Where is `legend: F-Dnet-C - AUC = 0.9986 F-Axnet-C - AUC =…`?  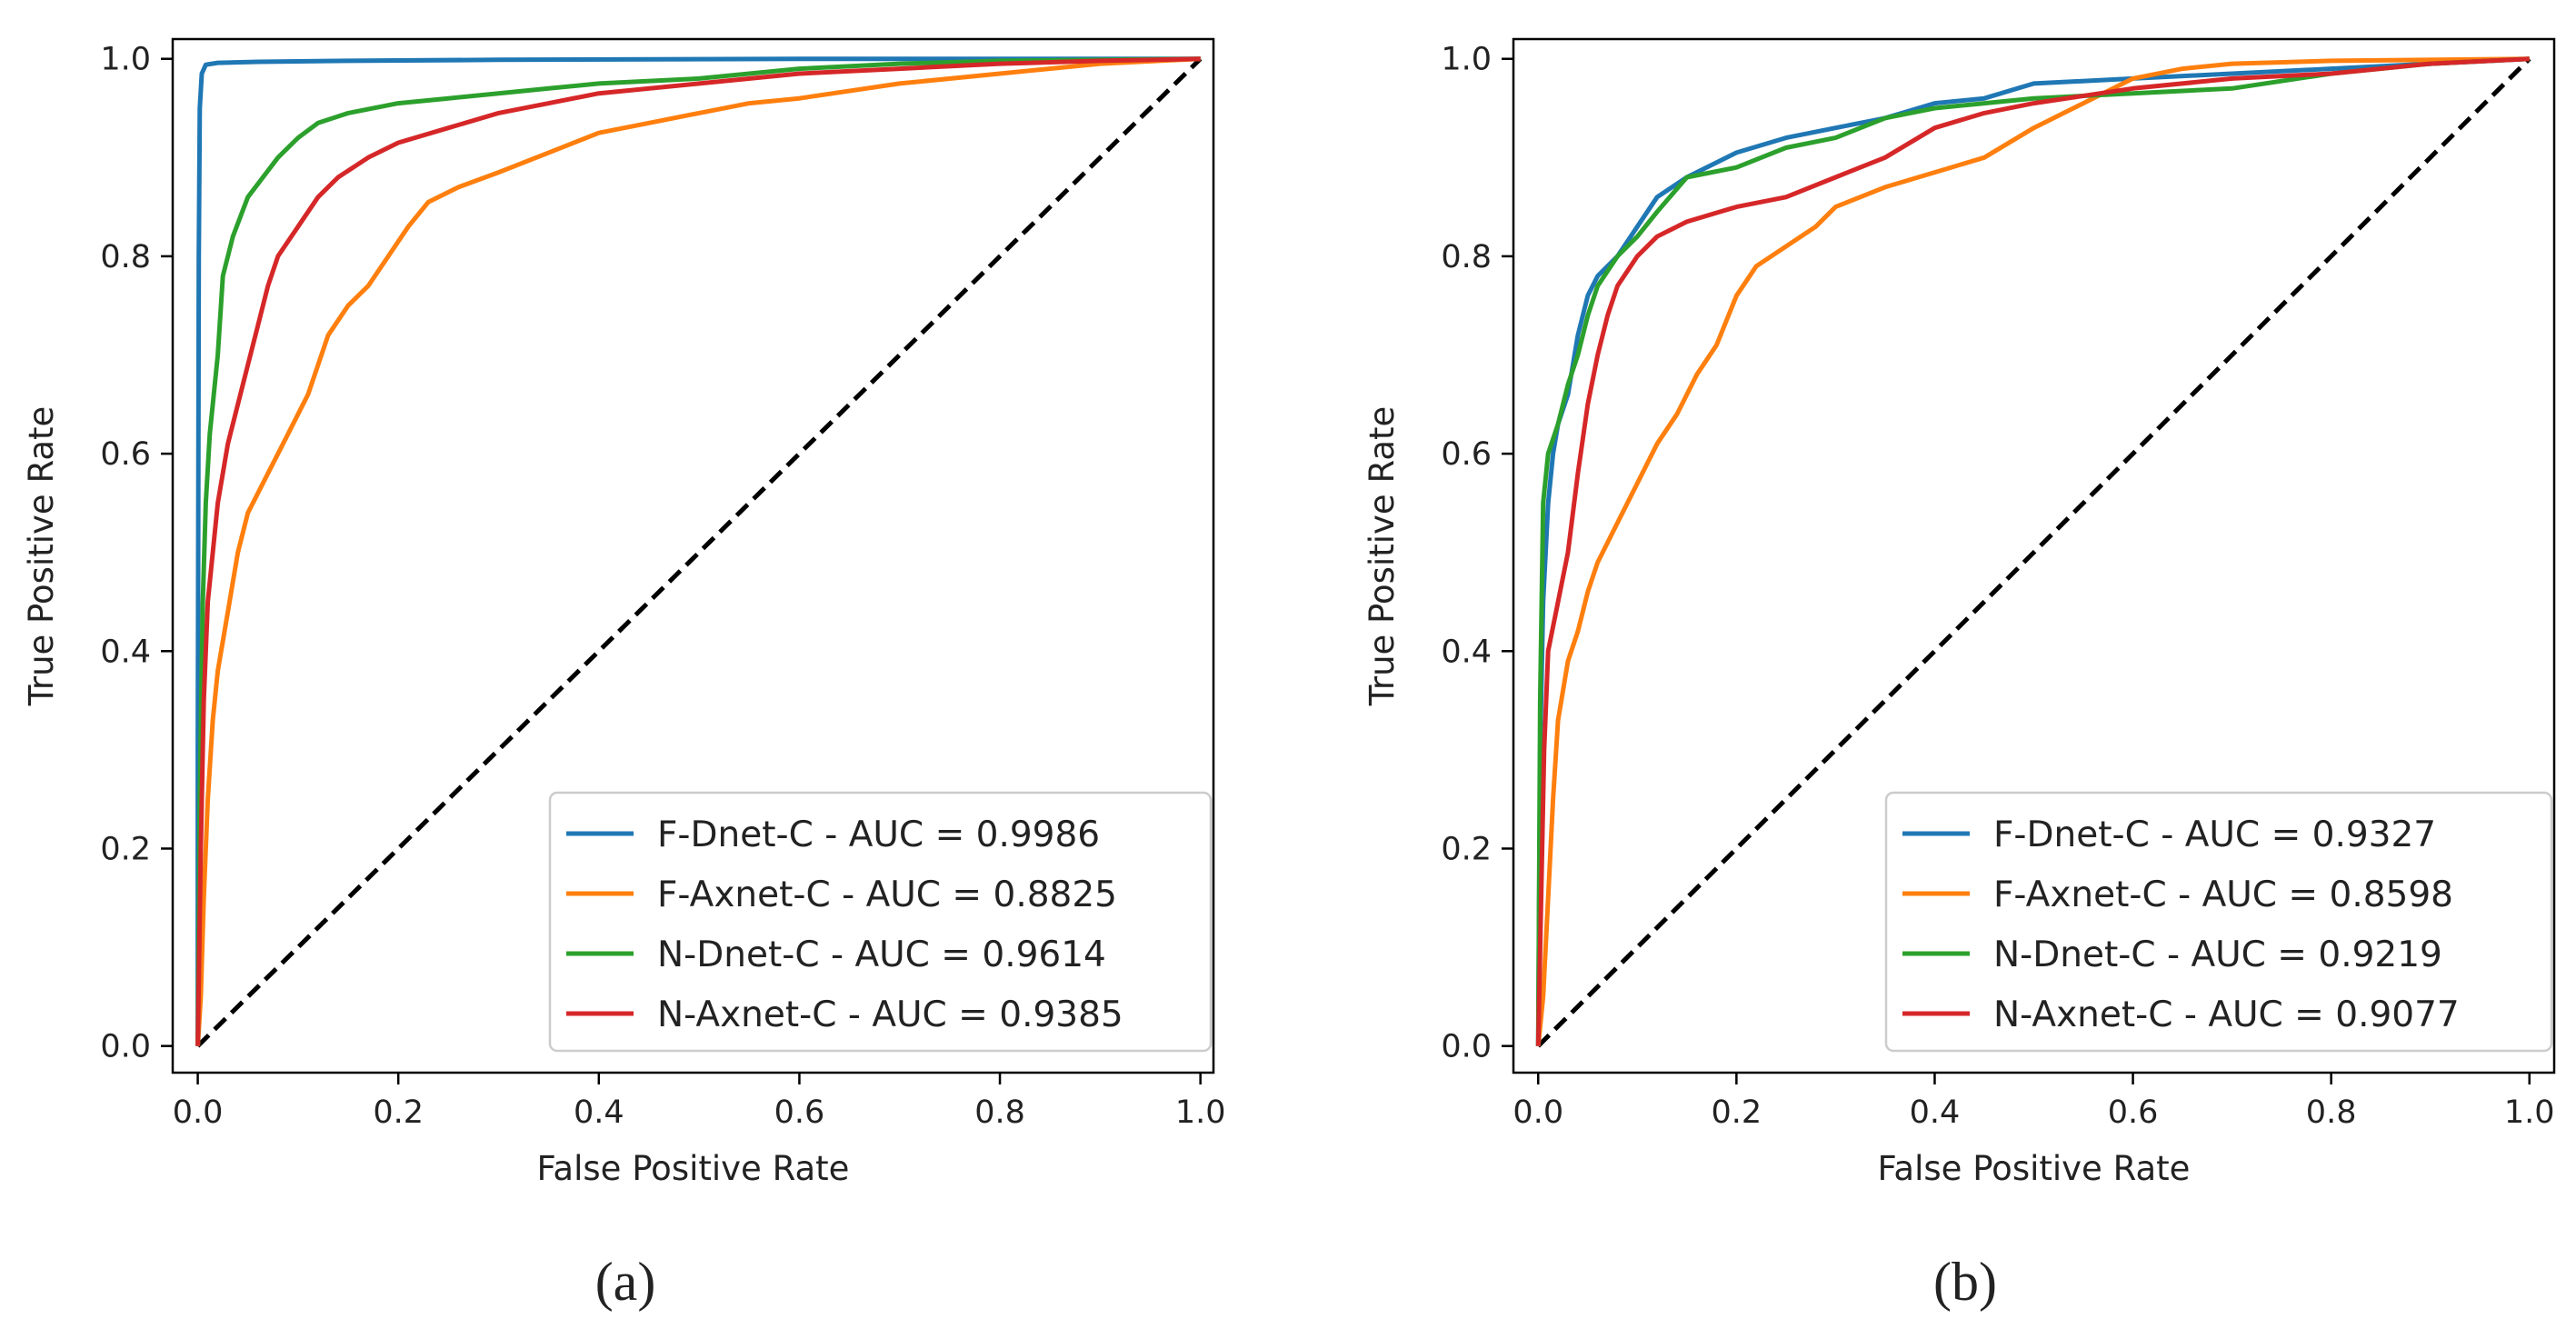 legend: F-Dnet-C - AUC = 0.9986 F-Axnet-C - AUC =… is located at coordinates (880, 922).